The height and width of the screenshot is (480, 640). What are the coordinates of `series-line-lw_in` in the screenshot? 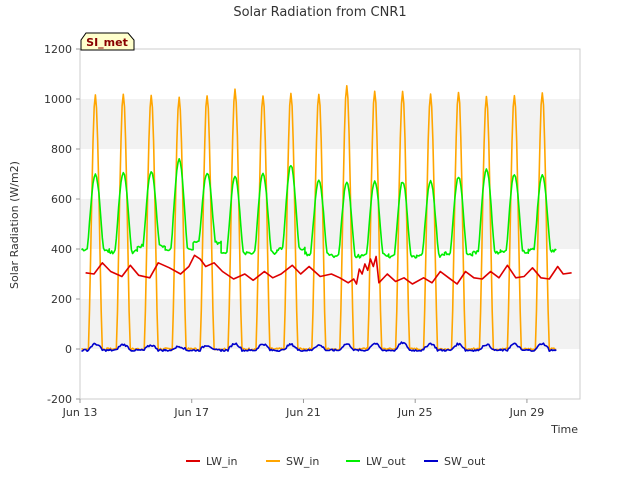 It's located at (328, 269).